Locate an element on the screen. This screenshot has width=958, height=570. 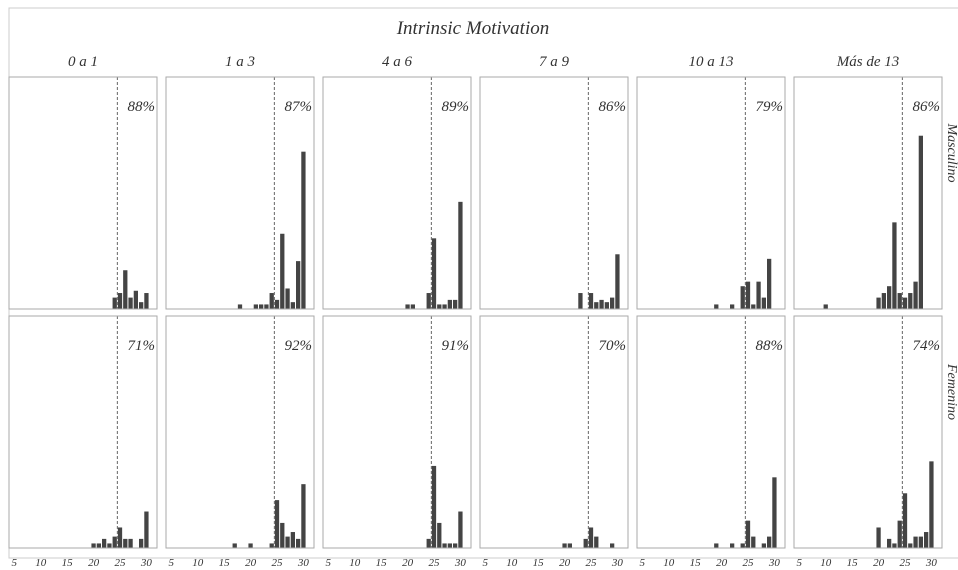
panel-1-3: 70% 5 10 15 20 25 30 is located at coordinates (554, 442).